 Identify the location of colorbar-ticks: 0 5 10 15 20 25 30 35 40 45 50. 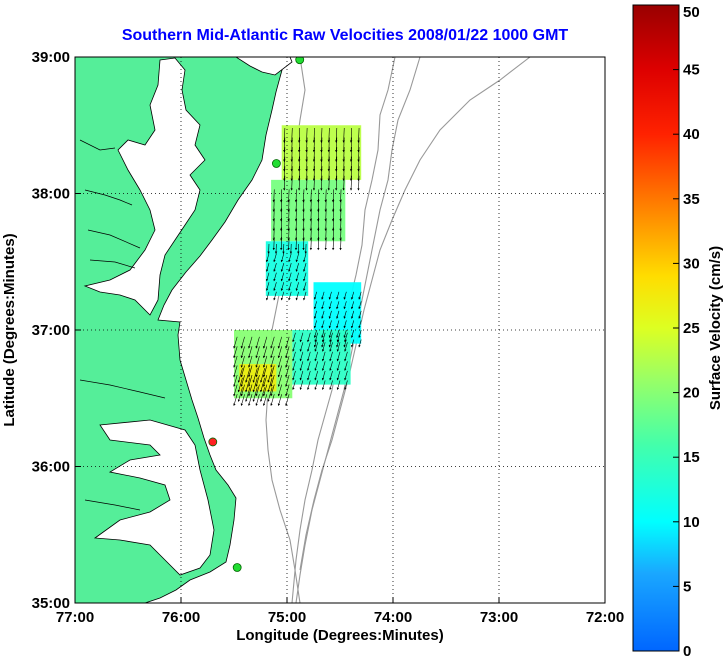
(686, 331).